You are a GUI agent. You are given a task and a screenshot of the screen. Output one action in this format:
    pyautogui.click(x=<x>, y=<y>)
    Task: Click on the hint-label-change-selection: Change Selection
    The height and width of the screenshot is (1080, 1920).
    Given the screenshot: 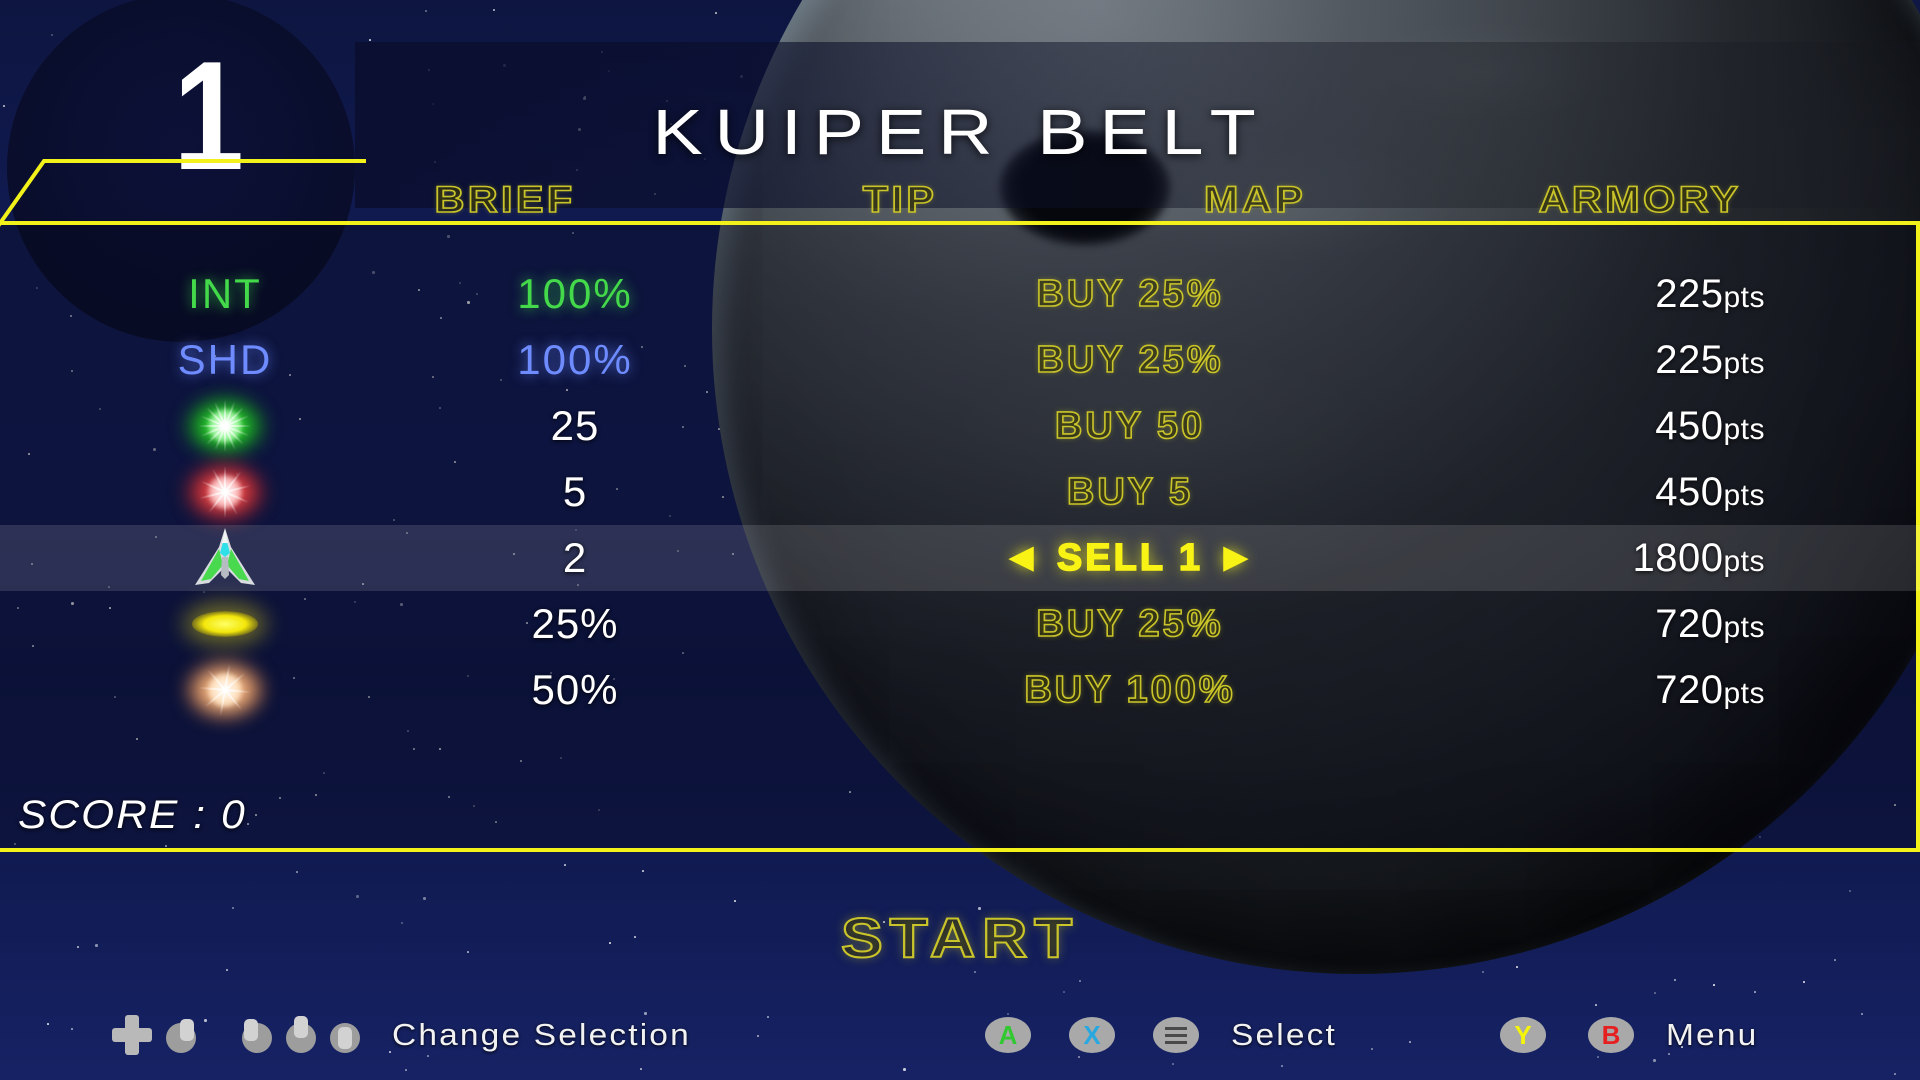 What is the action you would take?
    pyautogui.click(x=541, y=1034)
    